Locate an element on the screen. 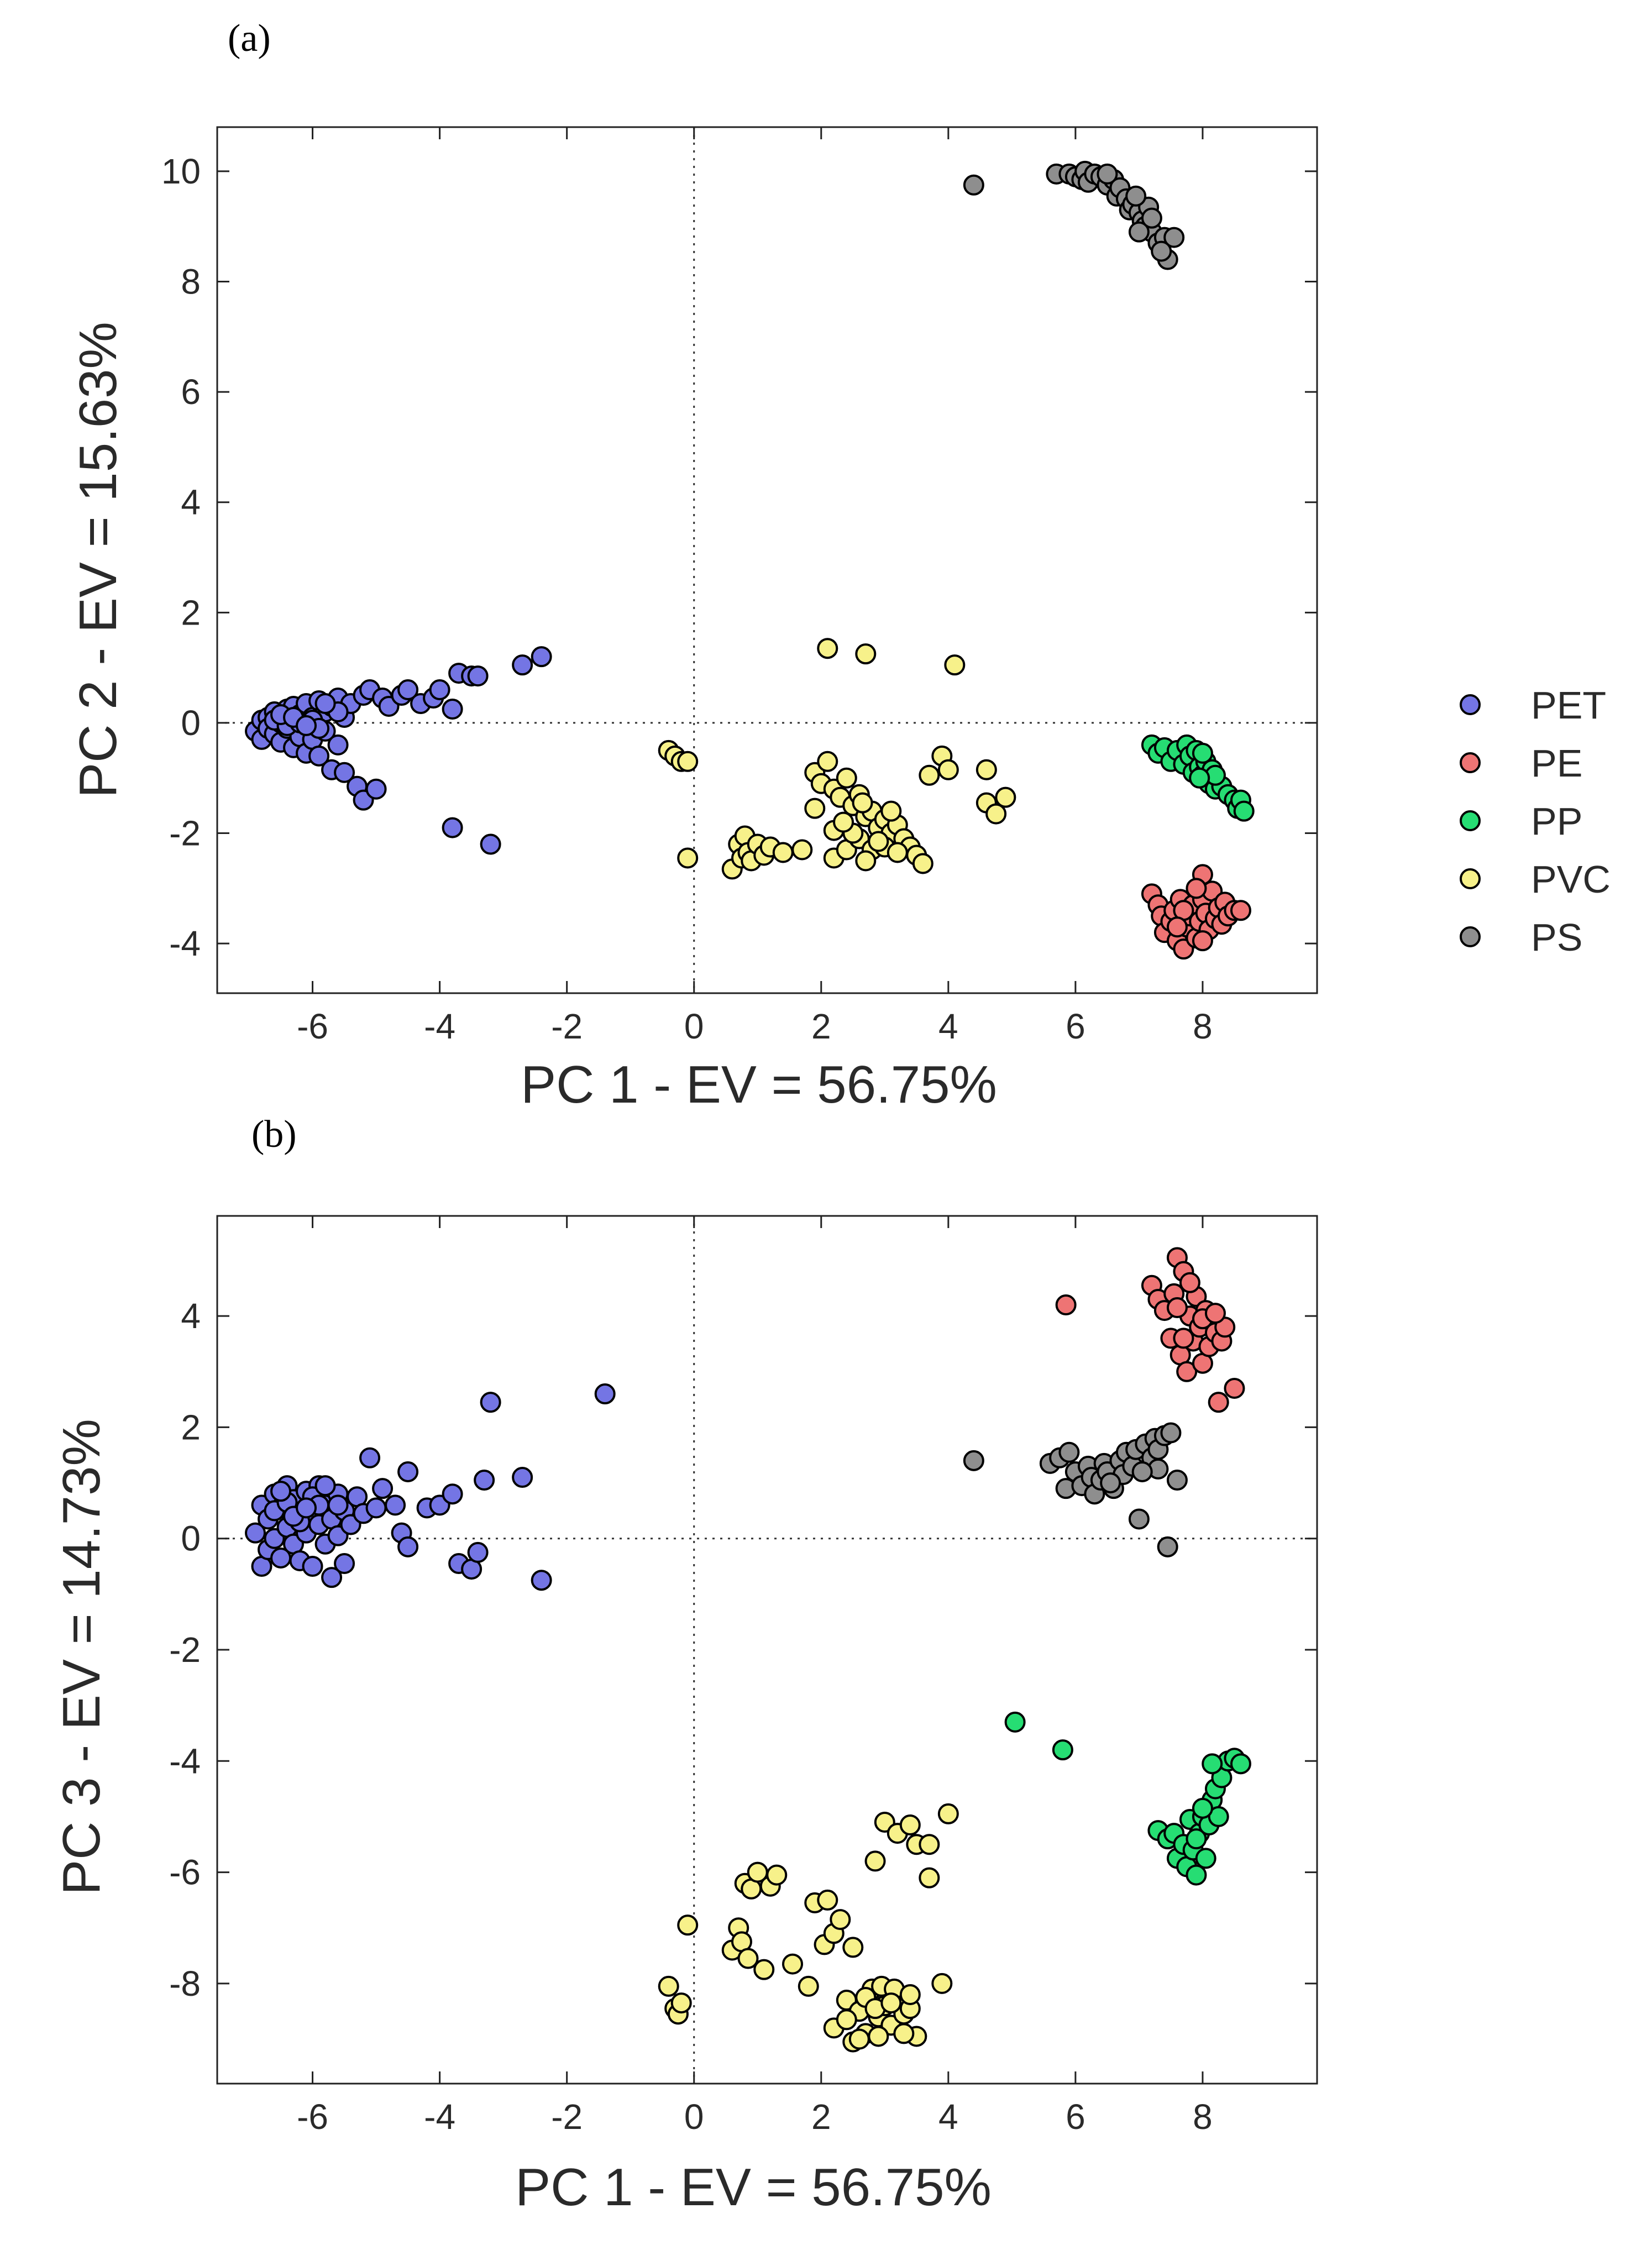 The height and width of the screenshot is (2266, 1652). legend-label-pet: PET is located at coordinates (1568, 706).